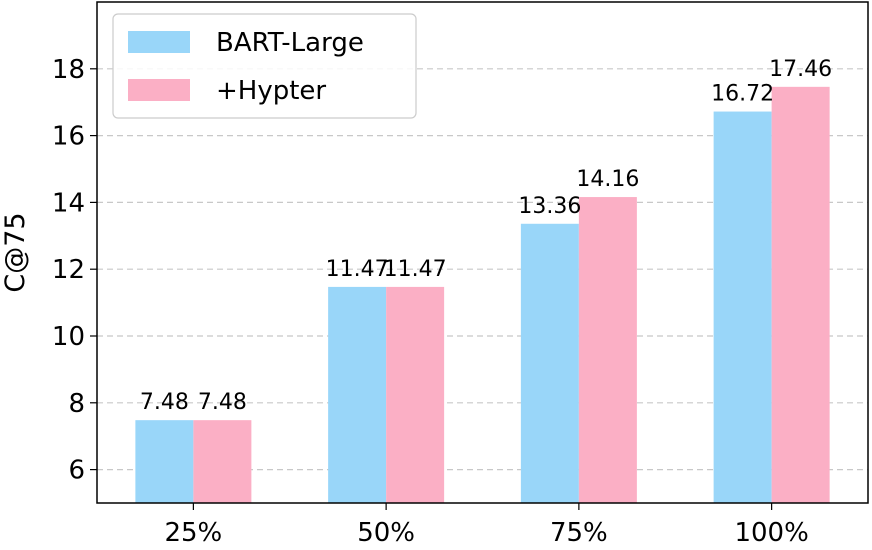 The width and height of the screenshot is (872, 550). What do you see at coordinates (68, 337) in the screenshot?
I see `y-tick-label: 10` at bounding box center [68, 337].